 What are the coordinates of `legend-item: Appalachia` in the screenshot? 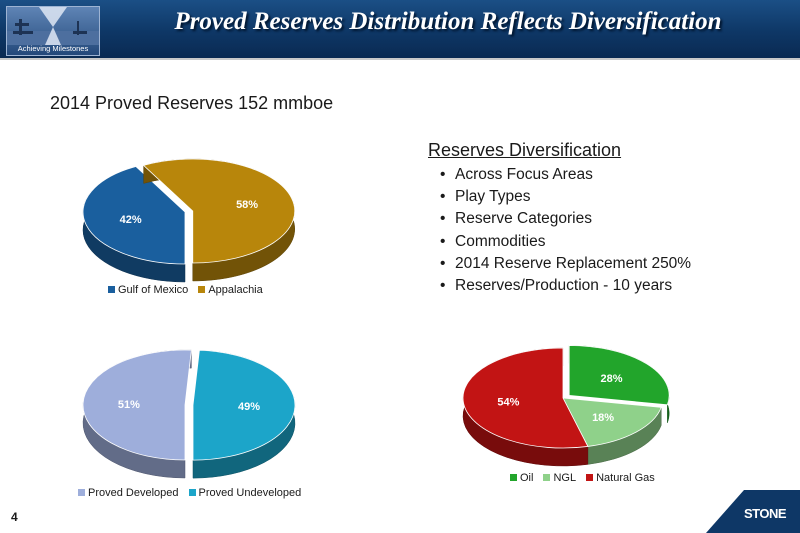 It's located at (230, 290).